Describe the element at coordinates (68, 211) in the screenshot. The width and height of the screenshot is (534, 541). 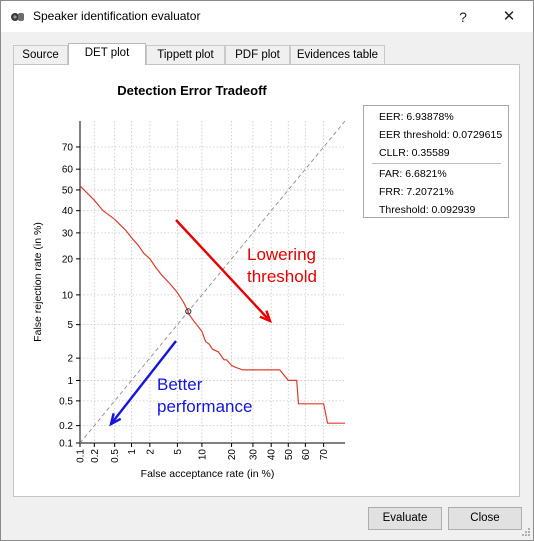
I see `y-tick-label: 40` at that location.